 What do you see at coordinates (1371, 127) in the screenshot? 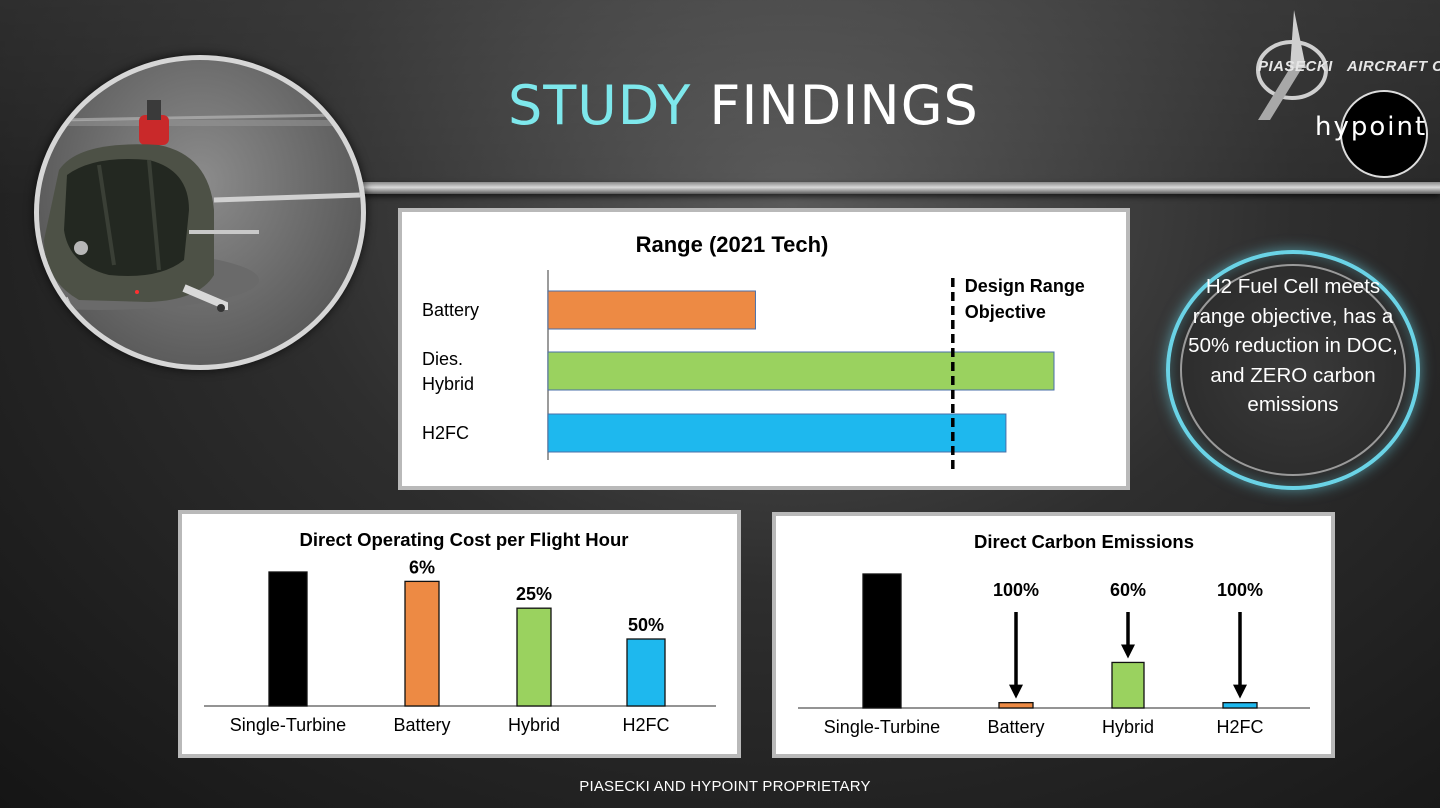
I see `hypoint-logo-text: hypoint` at bounding box center [1371, 127].